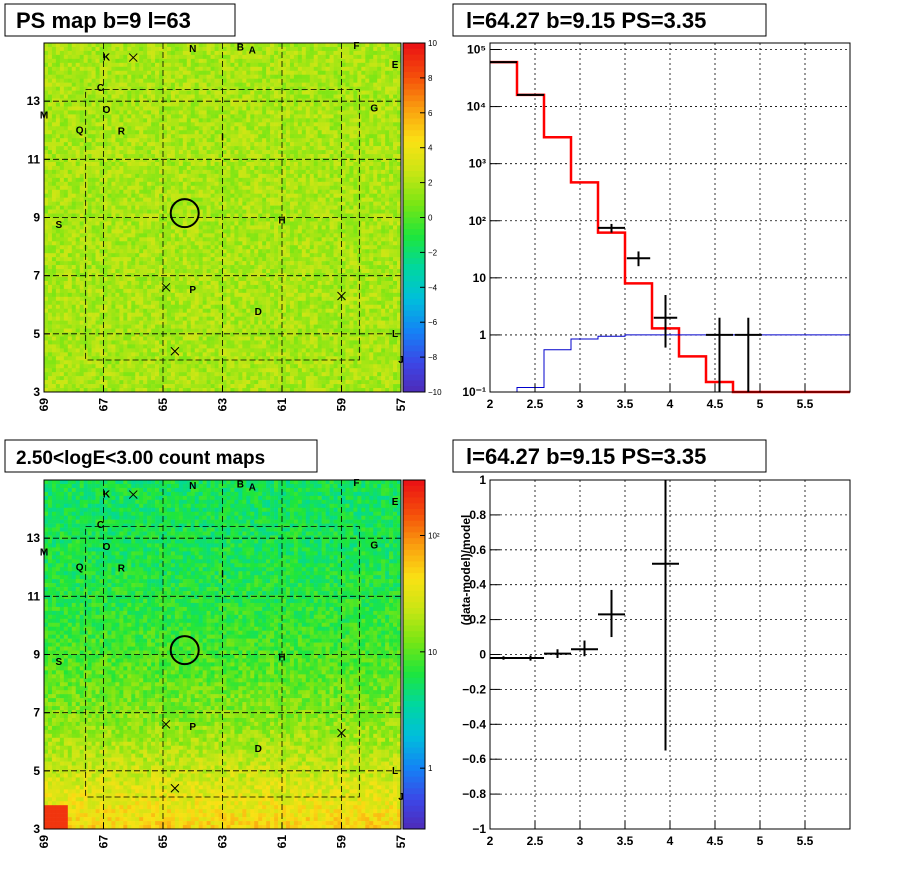 The image size is (898, 875). What do you see at coordinates (482, 655) in the screenshot?
I see `residuals-y-tick-label: 0` at bounding box center [482, 655].